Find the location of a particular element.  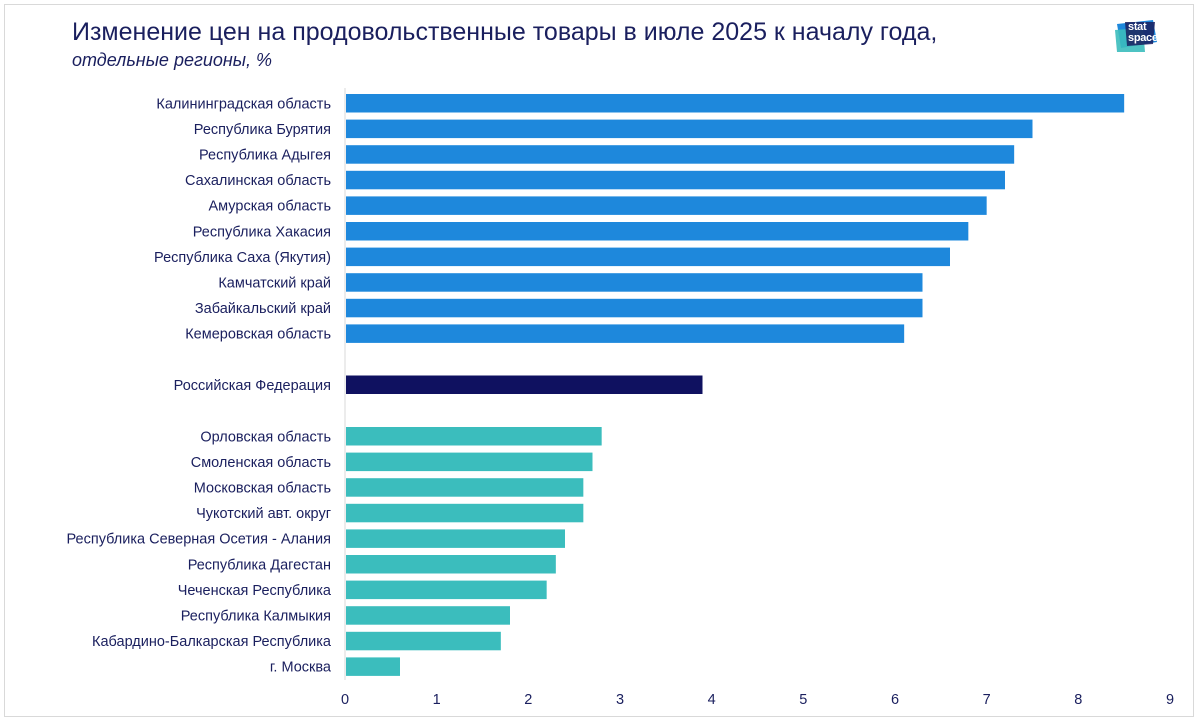

category-label-bottom-7: Республика Калмыкия is located at coordinates (256, 616).